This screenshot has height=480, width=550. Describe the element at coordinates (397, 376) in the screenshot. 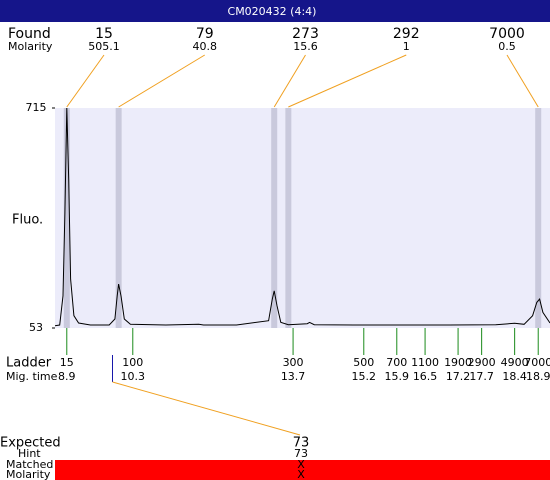

I see `ladder-time: 15.9` at that location.